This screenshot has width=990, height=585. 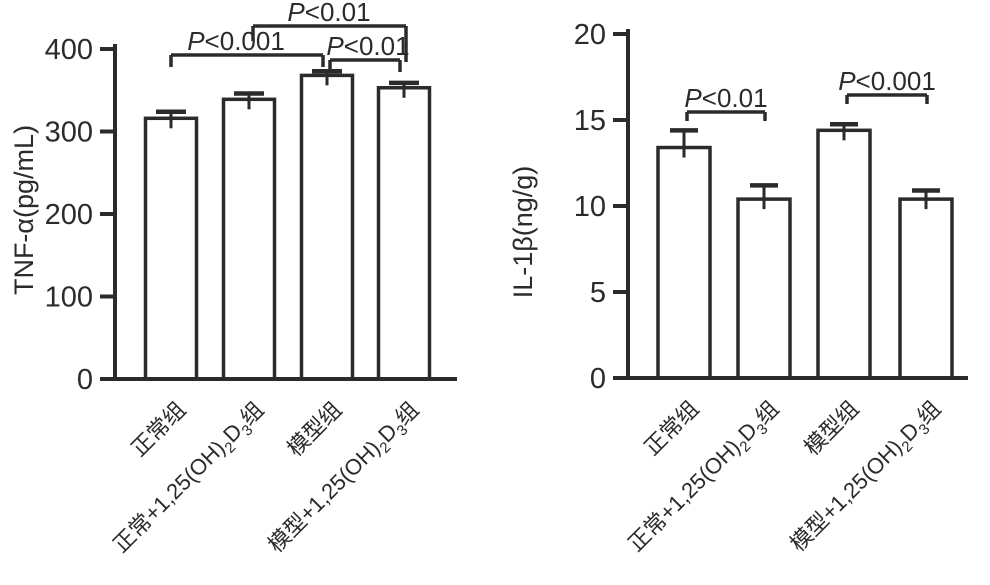 I want to click on y-axis-title: TNF-α(pg/mL), so click(x=24, y=210).